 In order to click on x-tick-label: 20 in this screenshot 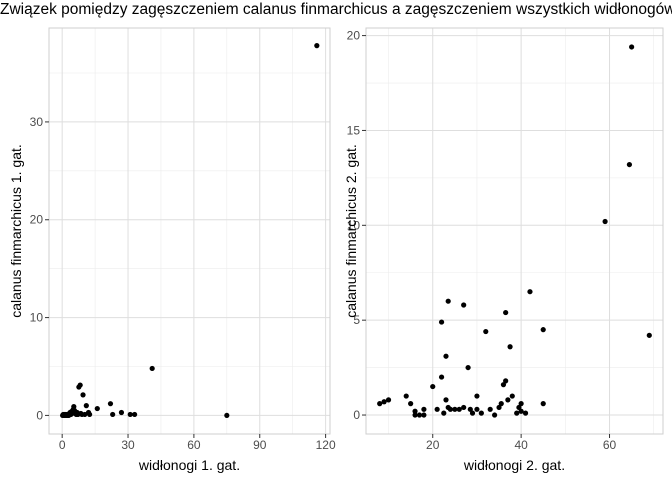, I will do `click(433, 445)`.